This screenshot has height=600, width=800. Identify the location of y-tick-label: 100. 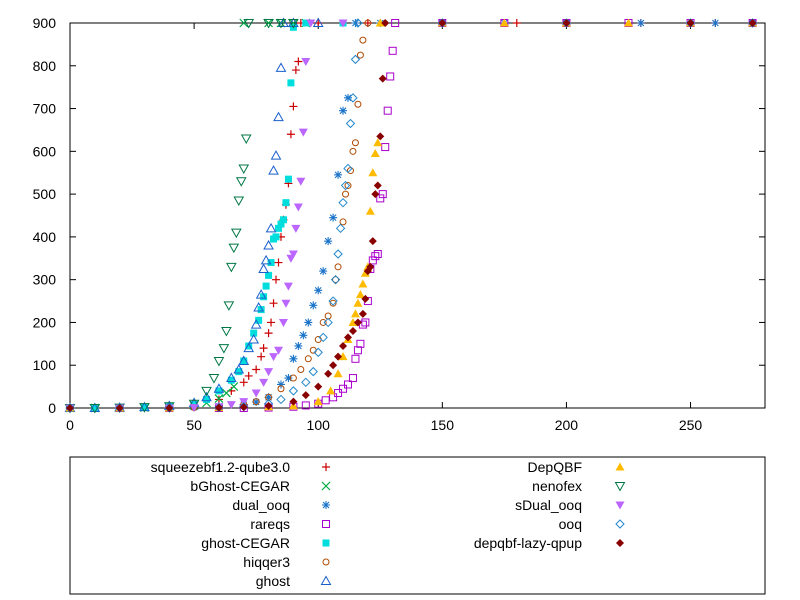
(45, 365).